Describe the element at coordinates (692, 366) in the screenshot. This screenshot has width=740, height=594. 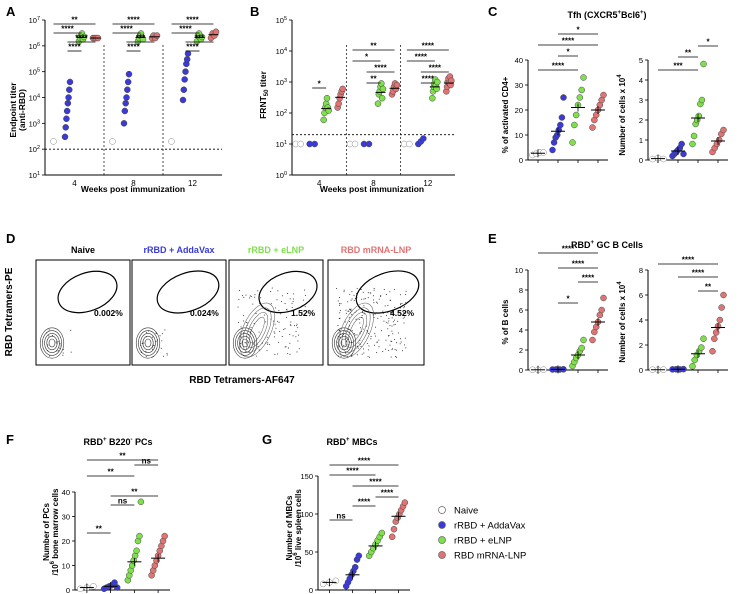
I see `data-point-E2-elnp` at that location.